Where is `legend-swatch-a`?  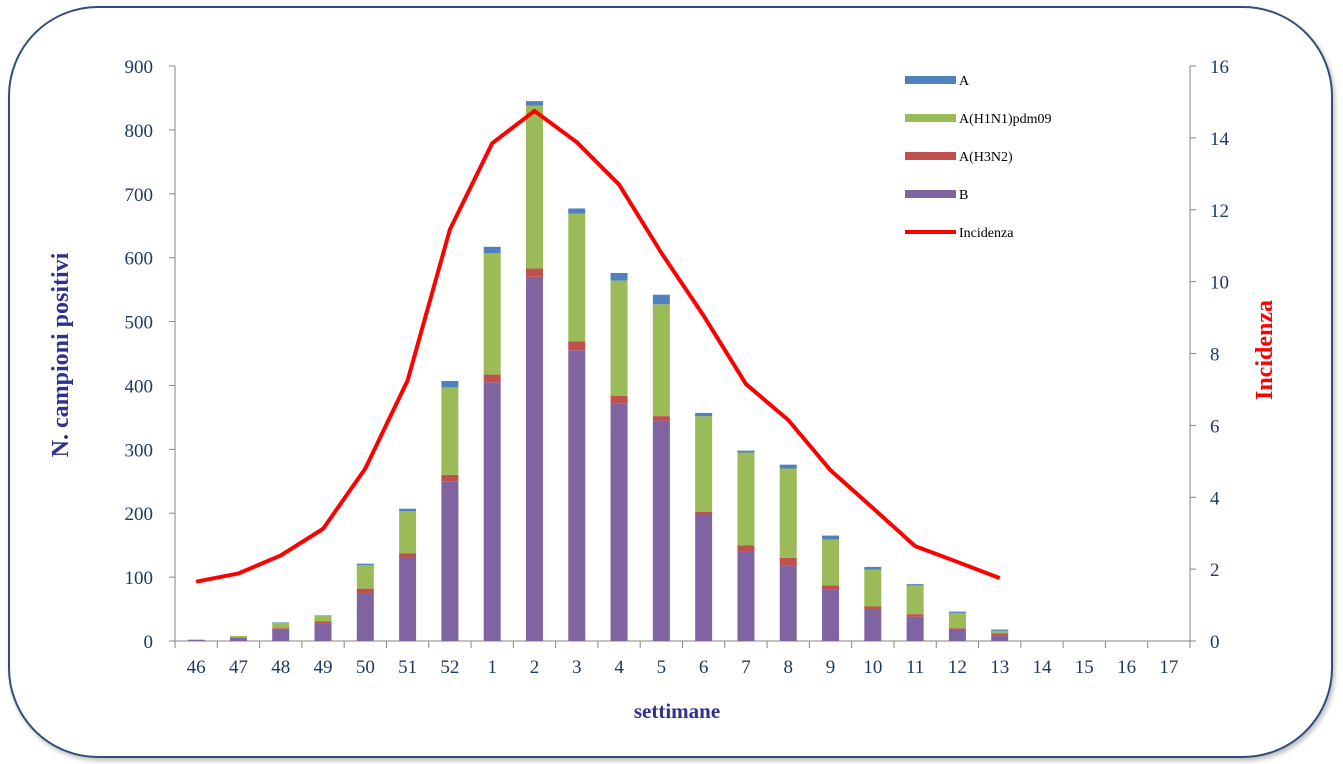 legend-swatch-a is located at coordinates (930, 80).